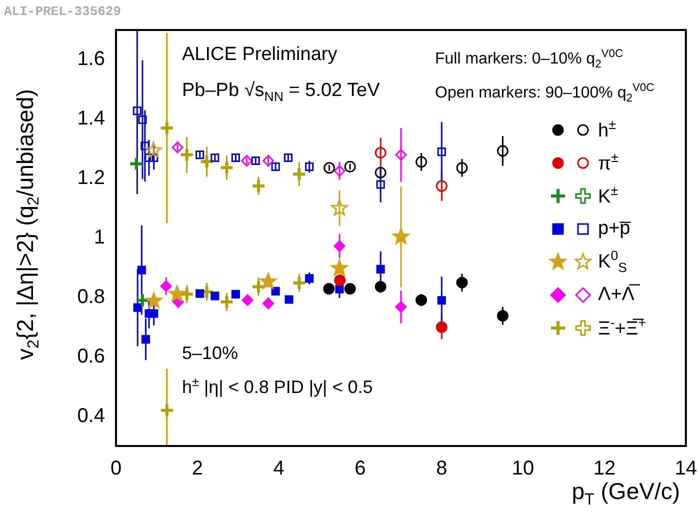 Image resolution: width=700 pixels, height=519 pixels. Describe the element at coordinates (685, 469) in the screenshot. I see `x-tick-label: 14` at that location.